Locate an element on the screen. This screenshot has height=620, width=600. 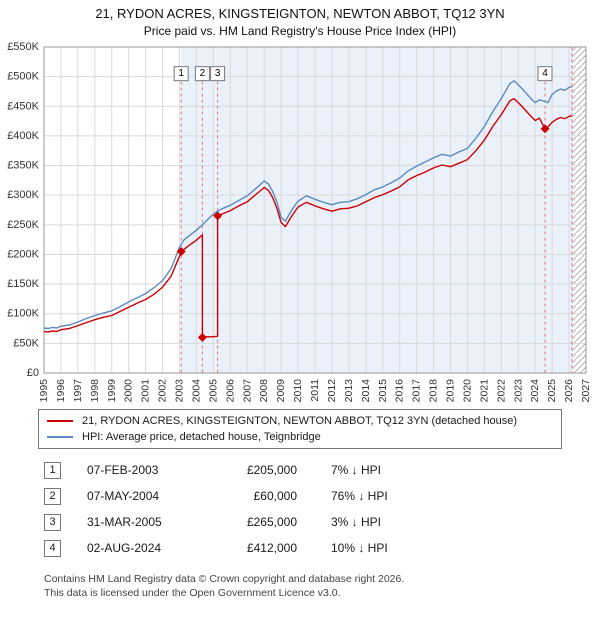
y-axis-tick-label: £250K is located at coordinates (23, 225).